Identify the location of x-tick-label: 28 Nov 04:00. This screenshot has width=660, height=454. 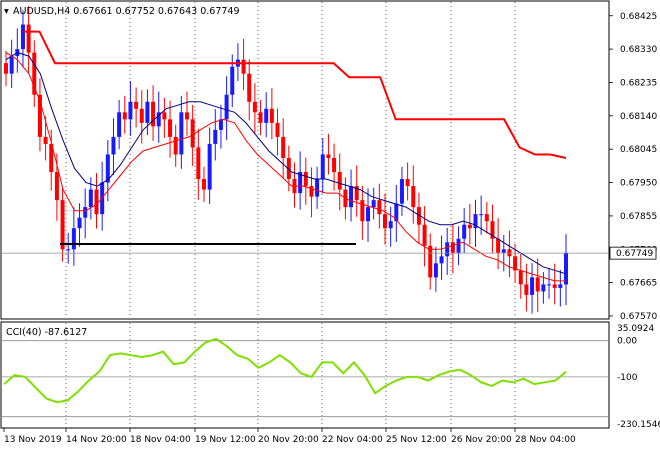
(545, 440).